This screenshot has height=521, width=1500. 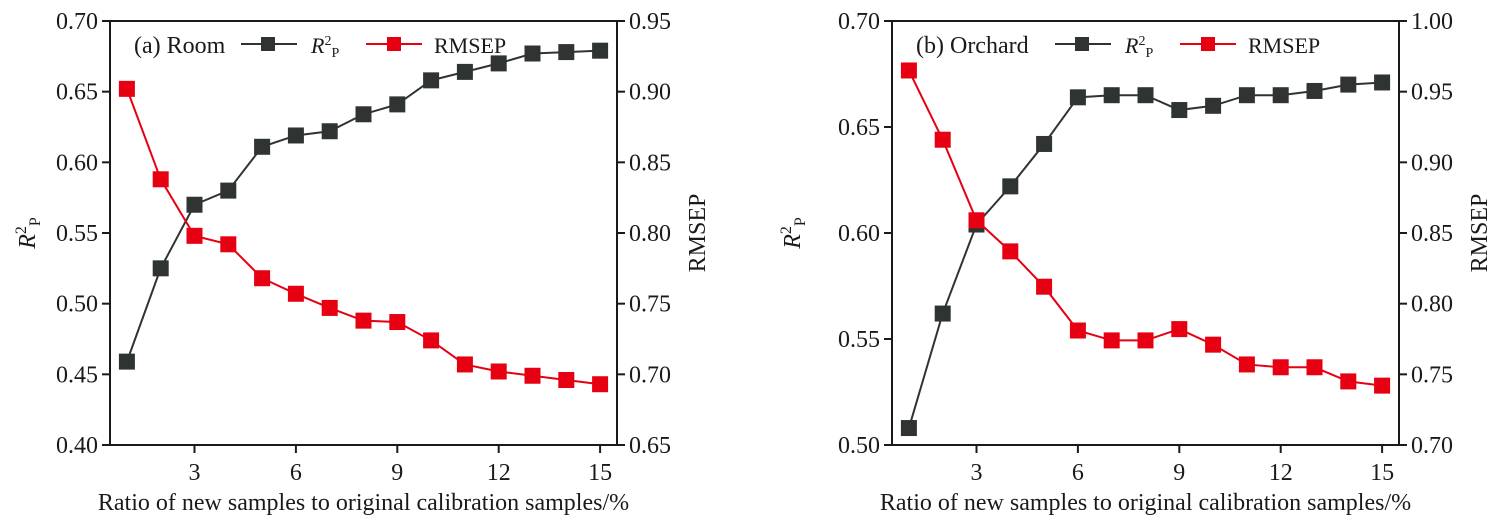 What do you see at coordinates (77, 234) in the screenshot?
I see `y-left-tick-label: 0.55` at bounding box center [77, 234].